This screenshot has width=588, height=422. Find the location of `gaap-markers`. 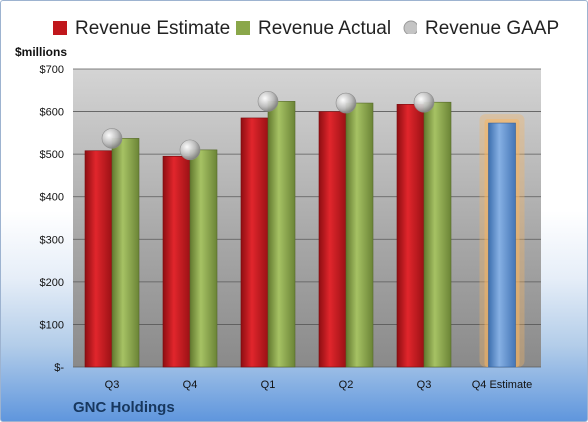

gaap-markers is located at coordinates (268, 126).